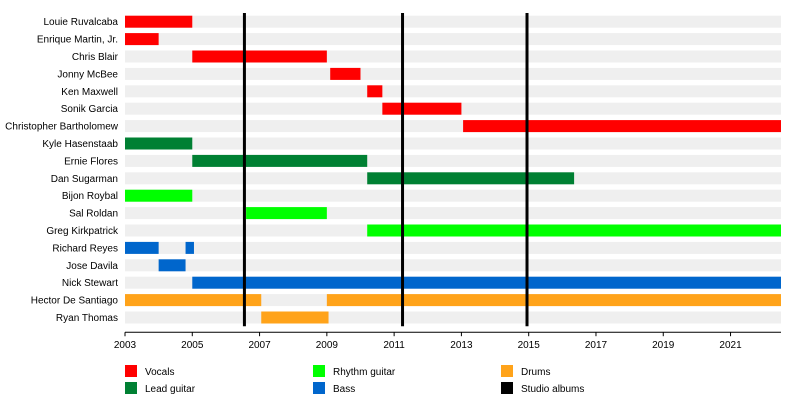  I want to click on legend-swatch-lead, so click(131, 388).